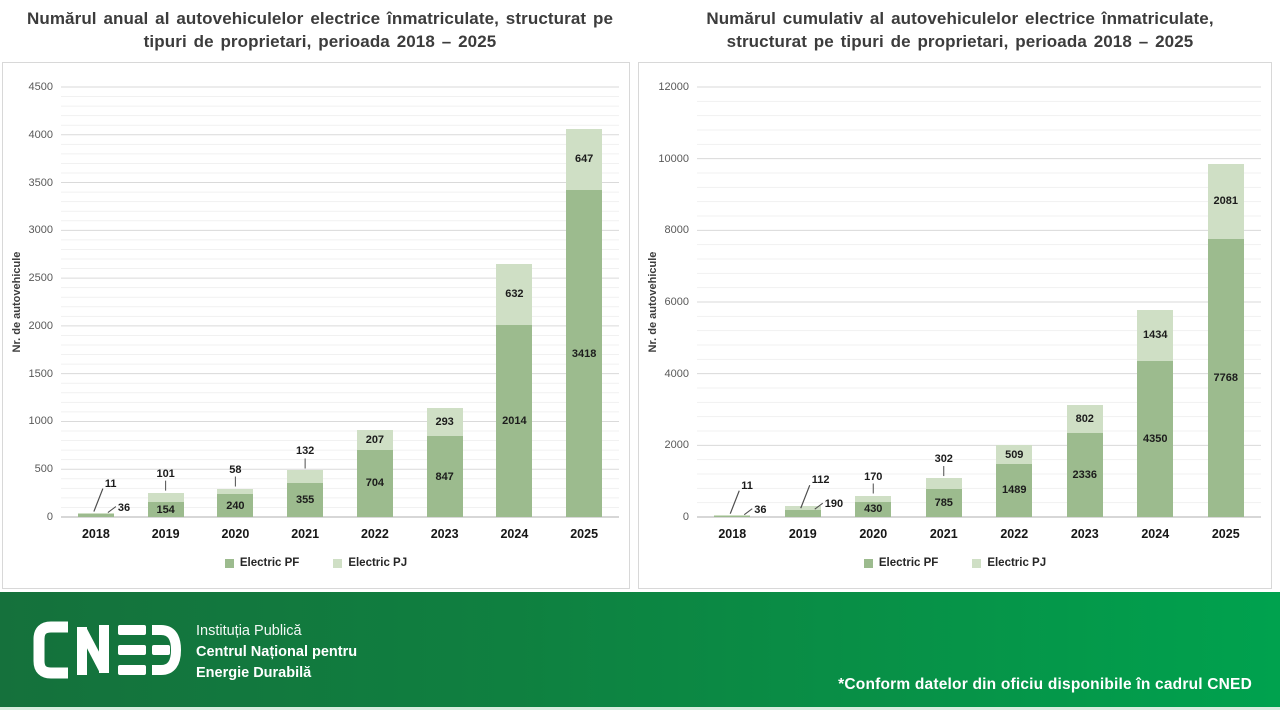  I want to click on bar-2022-pj-value: 509, so click(1014, 454).